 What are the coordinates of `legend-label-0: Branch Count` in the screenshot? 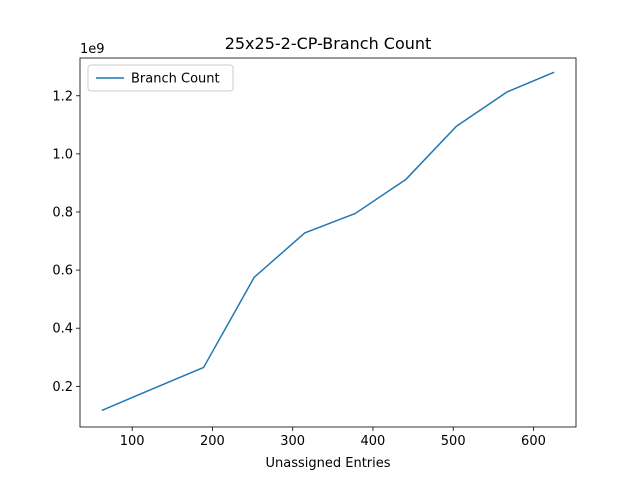 It's located at (175, 79).